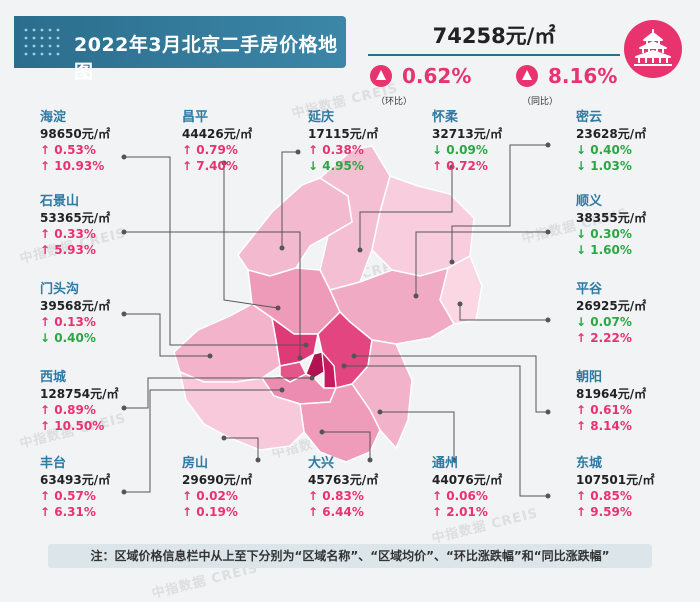  Describe the element at coordinates (195, 117) in the screenshot. I see `district-name: 昌平` at that location.